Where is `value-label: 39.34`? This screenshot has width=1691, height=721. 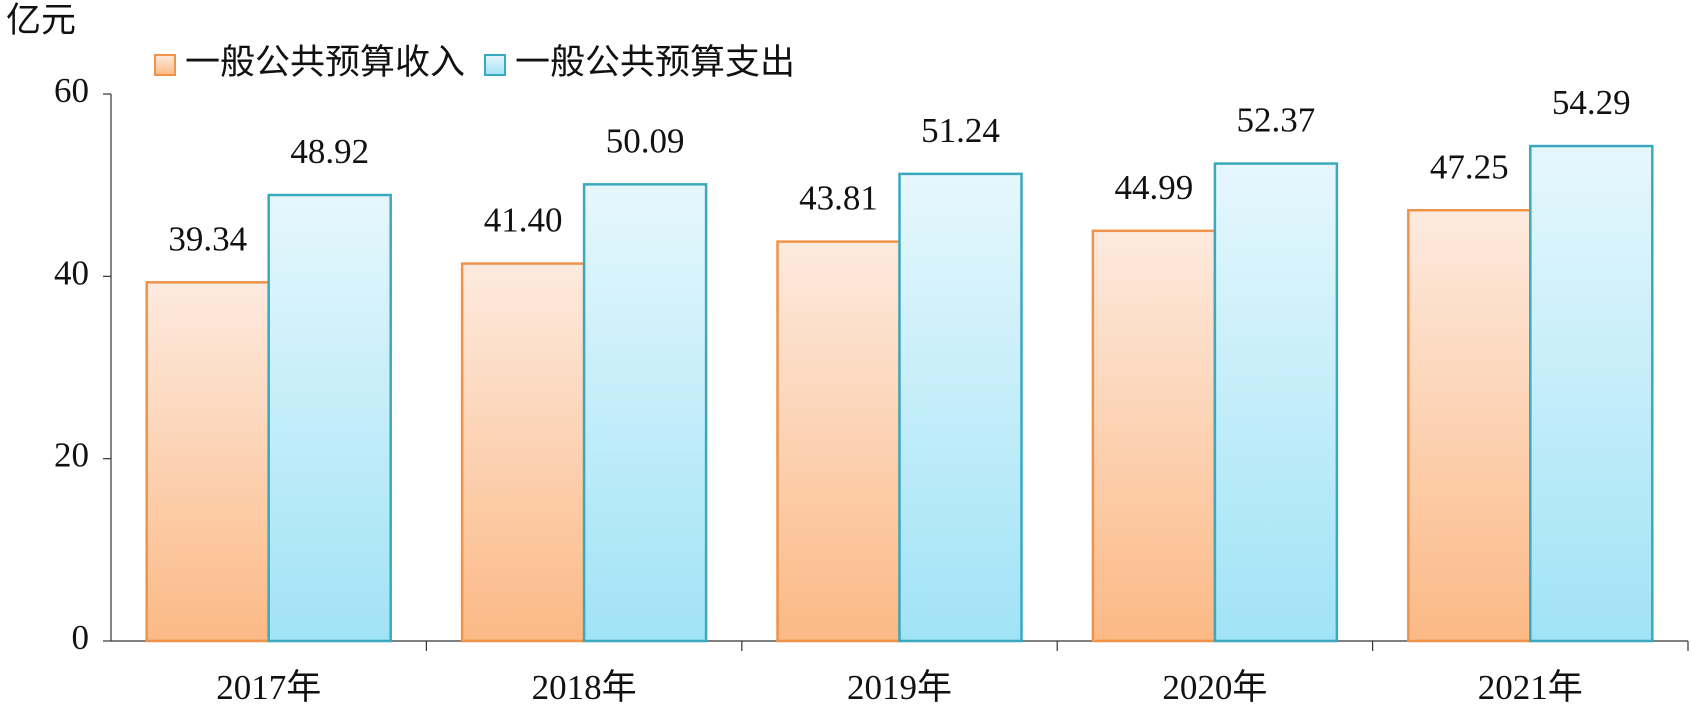
value-label: 39.34 is located at coordinates (207, 238).